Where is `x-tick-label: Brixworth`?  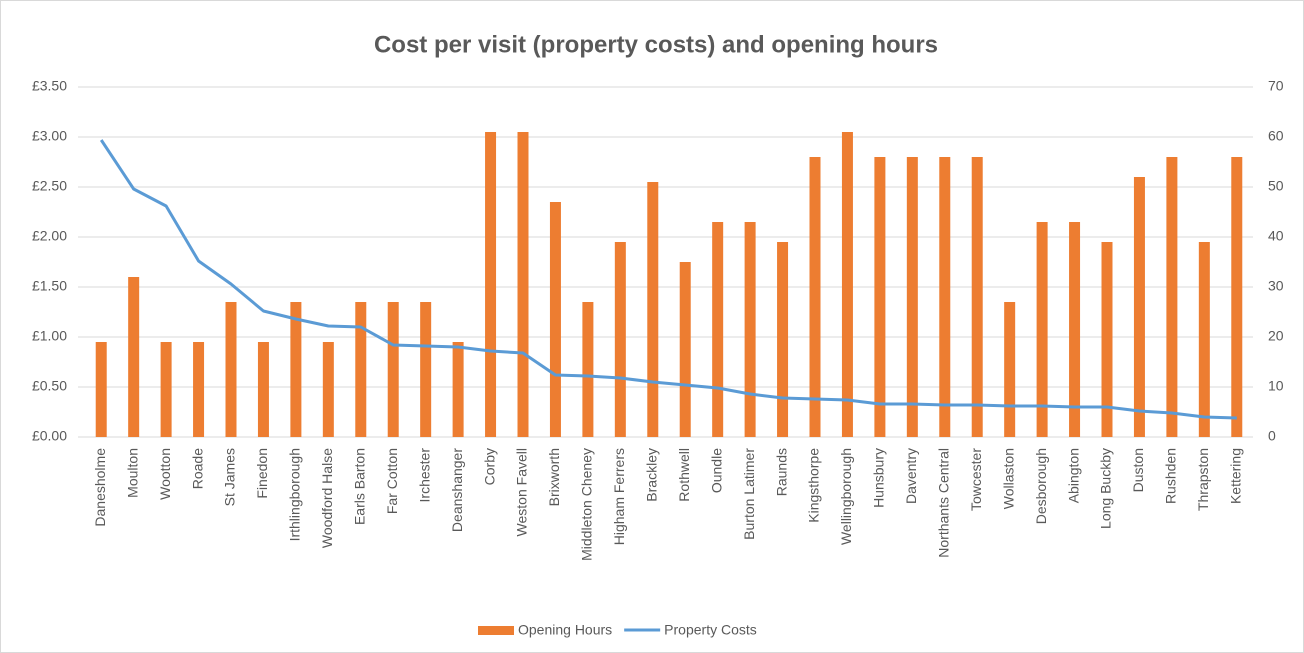
x-tick-label: Brixworth is located at coordinates (554, 477).